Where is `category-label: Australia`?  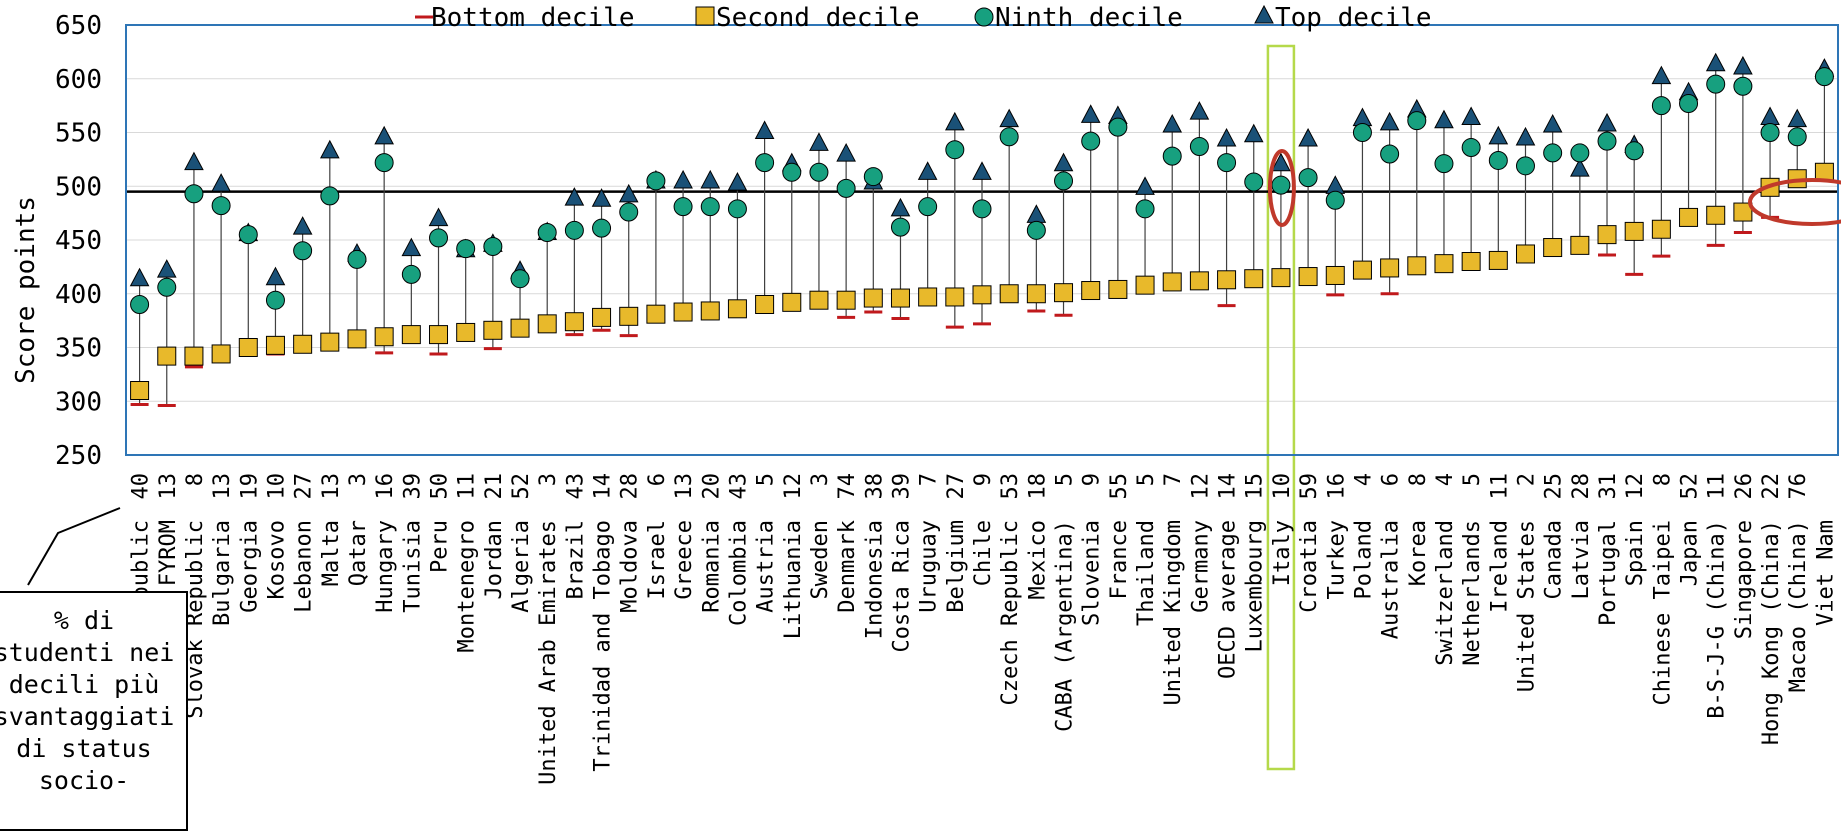
category-label: Australia is located at coordinates (1391, 579).